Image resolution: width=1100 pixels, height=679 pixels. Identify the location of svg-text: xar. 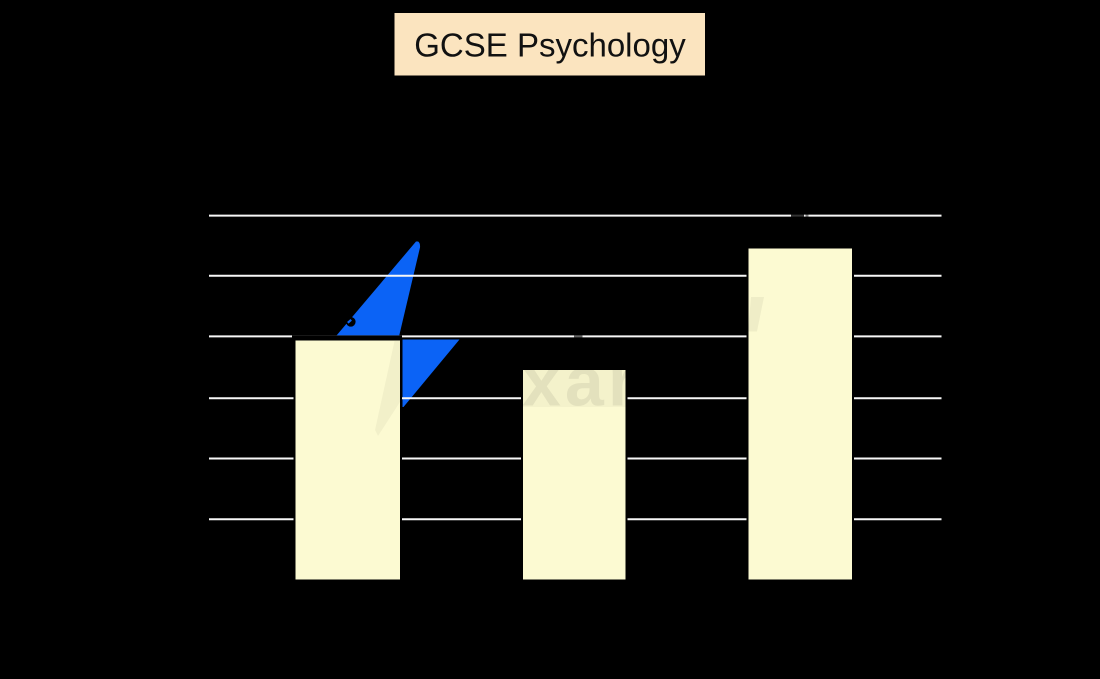
(580, 382).